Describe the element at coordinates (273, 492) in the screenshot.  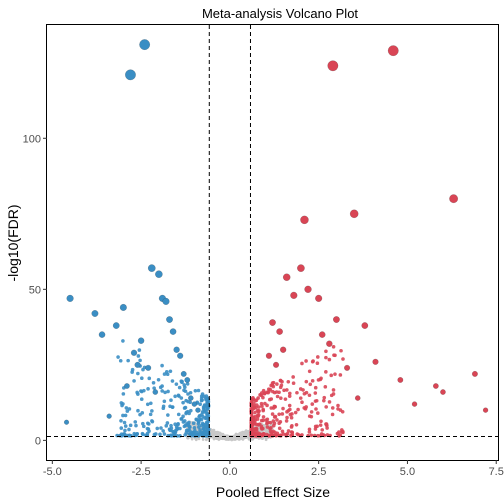
I see `x-axis-label: Pooled Effect Size` at that location.